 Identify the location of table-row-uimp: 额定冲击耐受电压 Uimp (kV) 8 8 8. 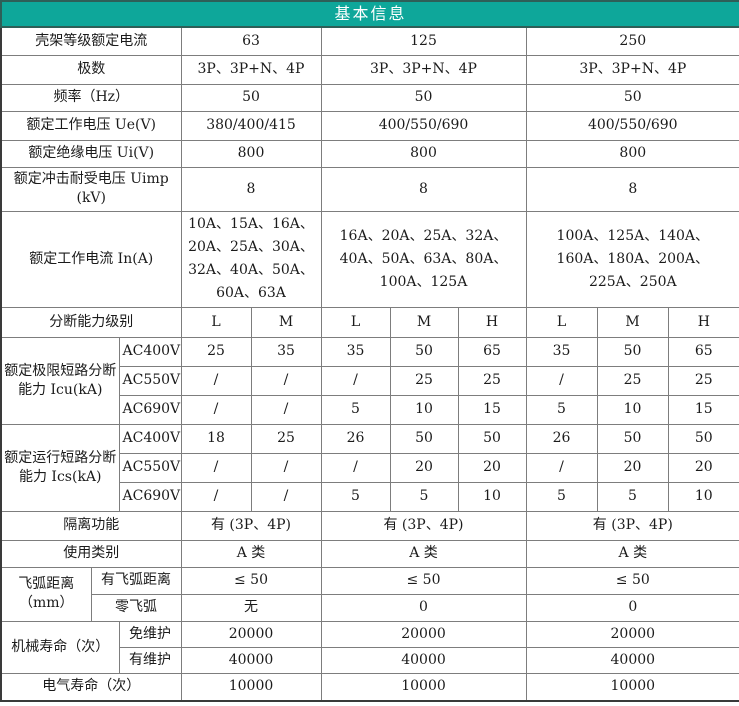
(369, 189).